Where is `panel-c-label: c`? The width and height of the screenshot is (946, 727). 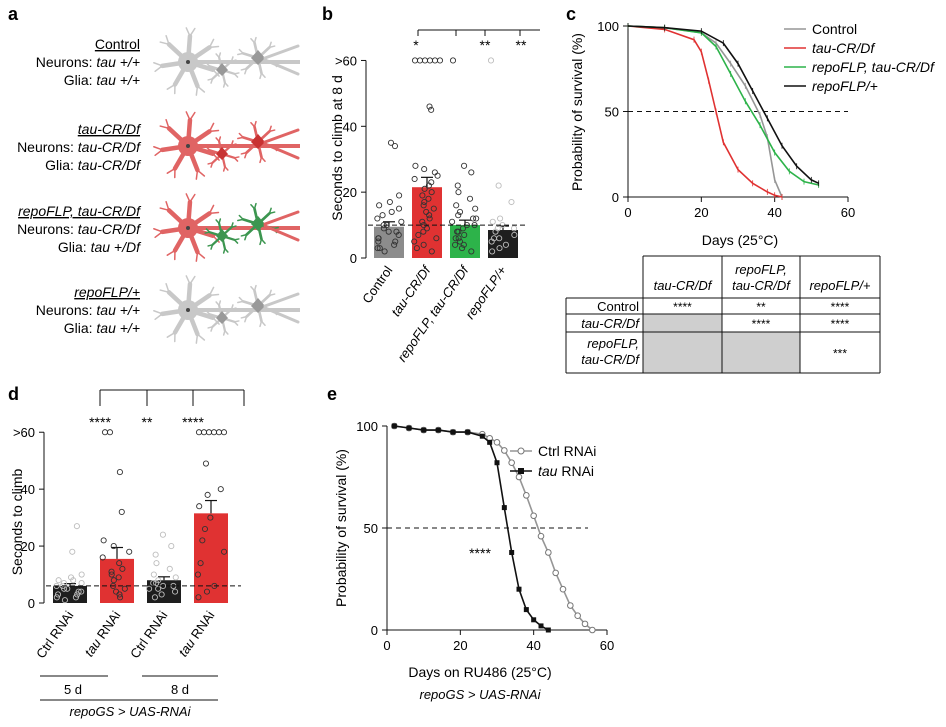
panel-c-label: c is located at coordinates (571, 14).